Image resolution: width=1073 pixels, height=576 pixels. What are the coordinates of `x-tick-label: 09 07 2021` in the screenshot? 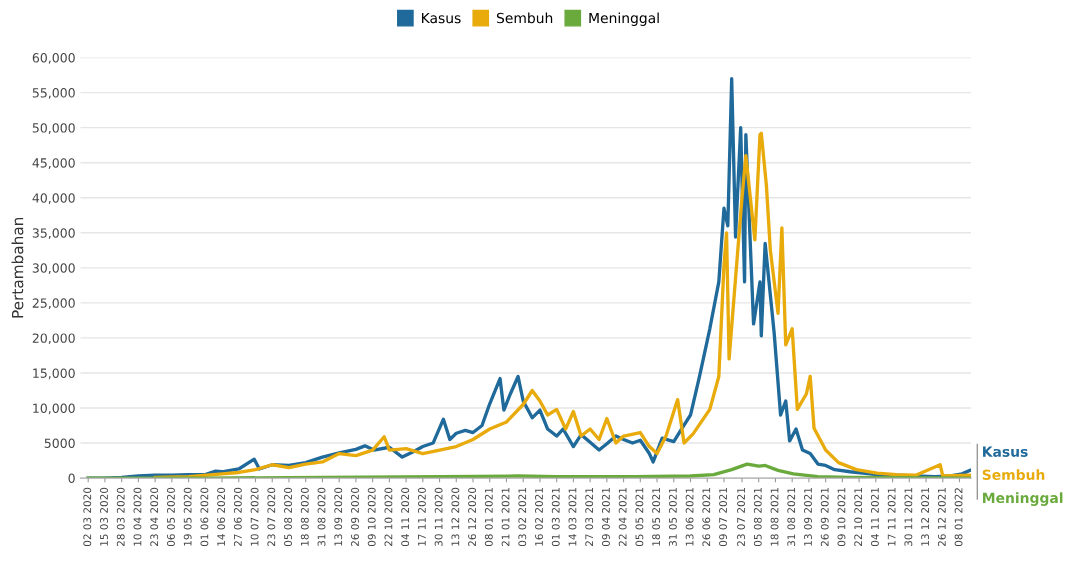 It's located at (723, 517).